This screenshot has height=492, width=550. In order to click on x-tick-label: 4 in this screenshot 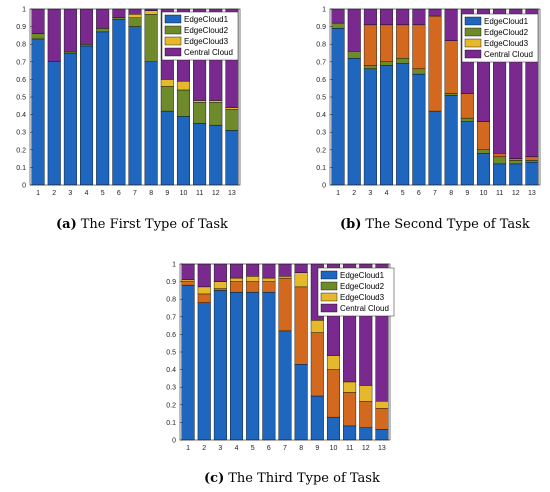, I will do `click(87, 193)`.